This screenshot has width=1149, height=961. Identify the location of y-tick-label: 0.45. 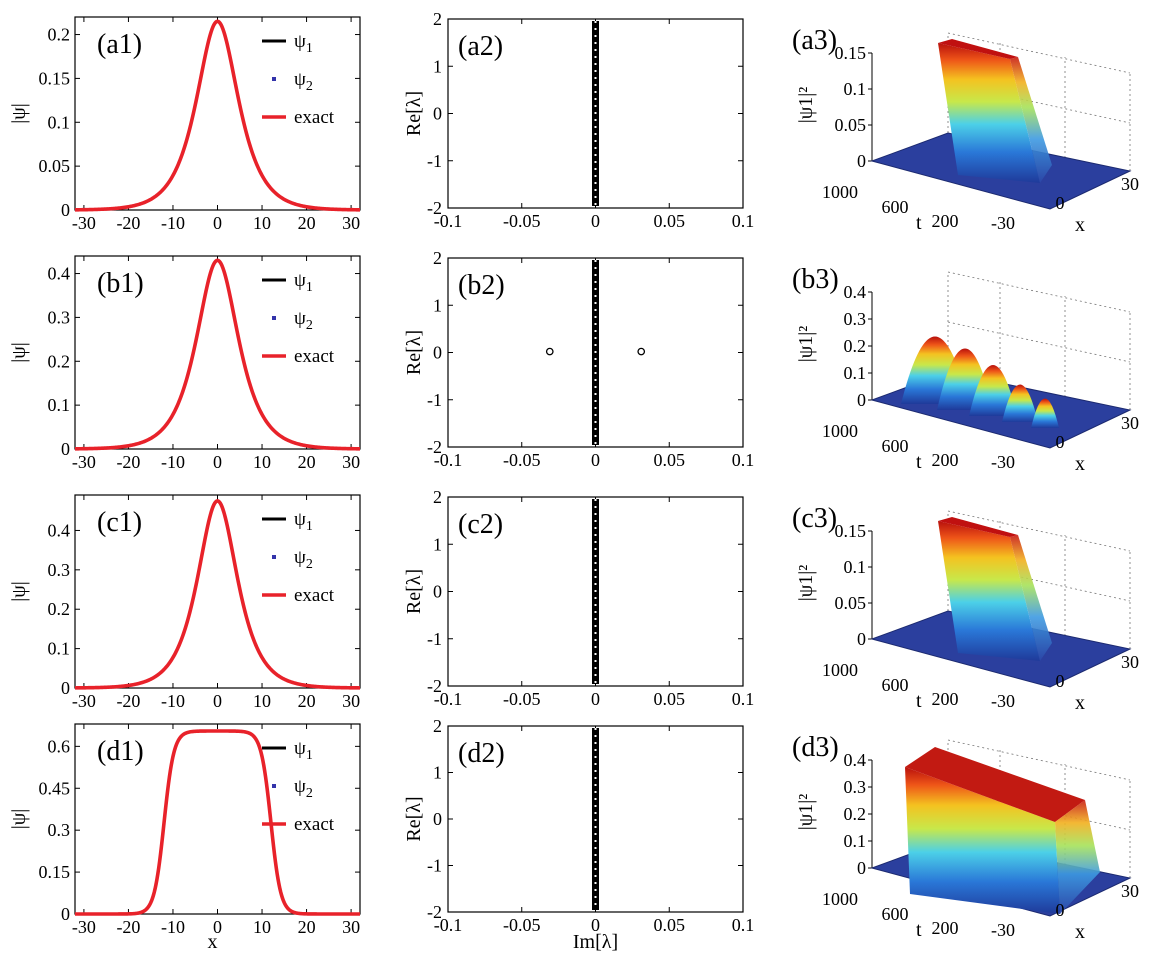
(55, 788).